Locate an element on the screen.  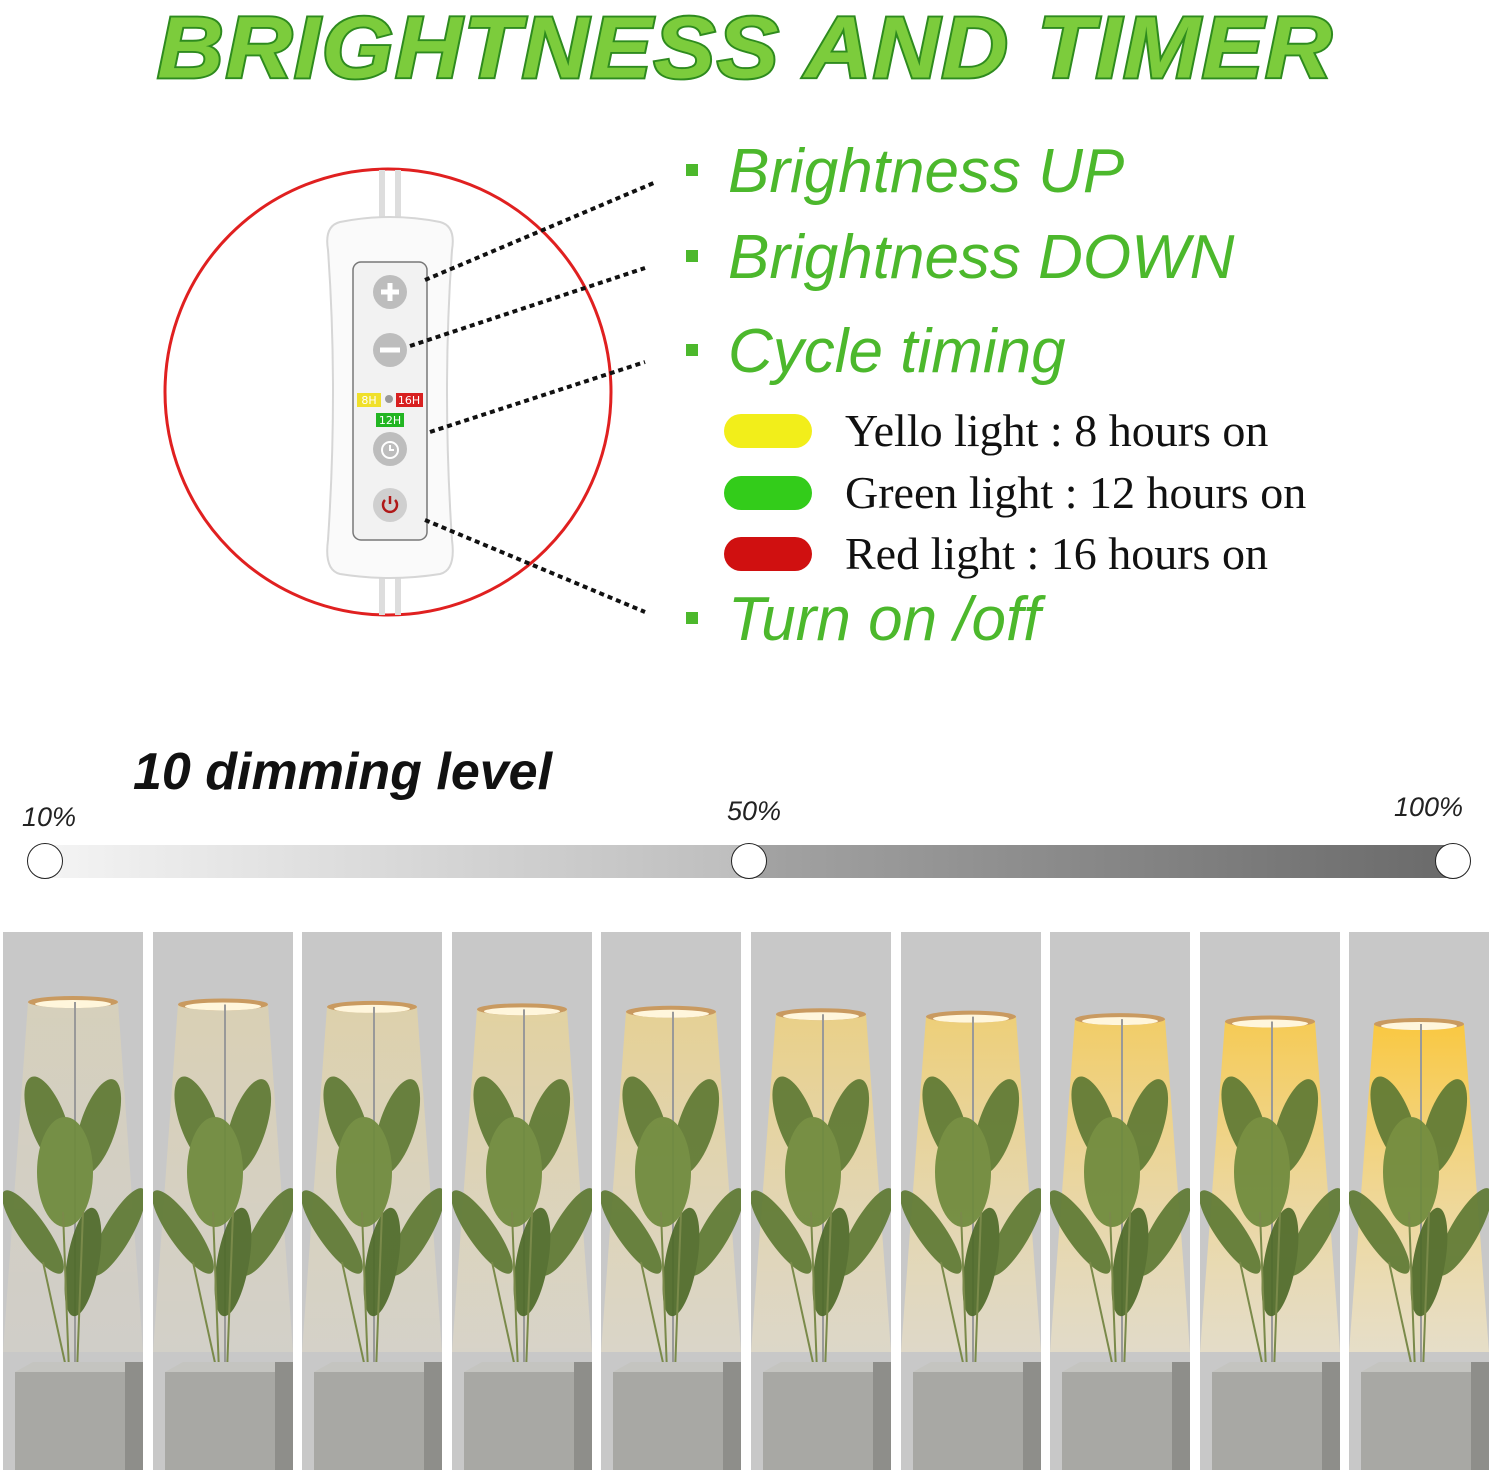
label-12h: 12H is located at coordinates (390, 420).